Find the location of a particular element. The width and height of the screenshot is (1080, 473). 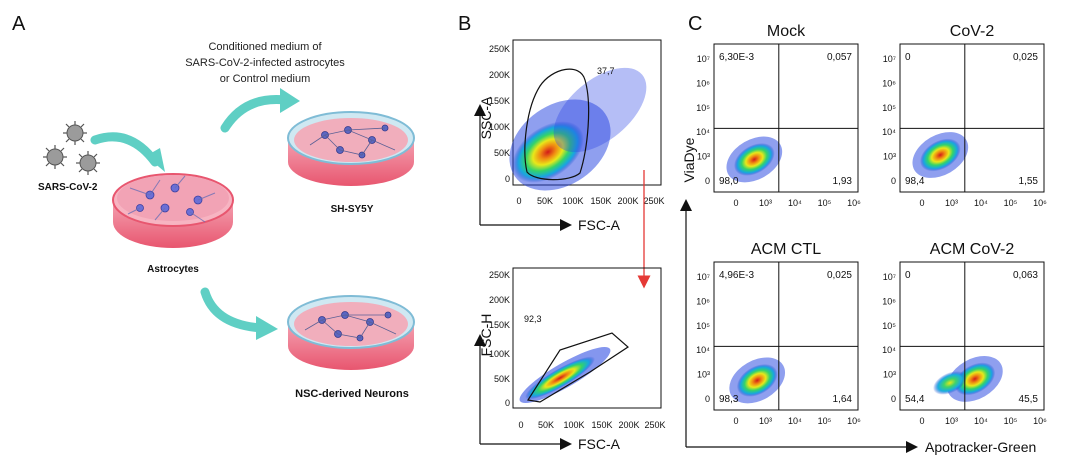

b-bottom-xtick: 50K is located at coordinates (546, 425).